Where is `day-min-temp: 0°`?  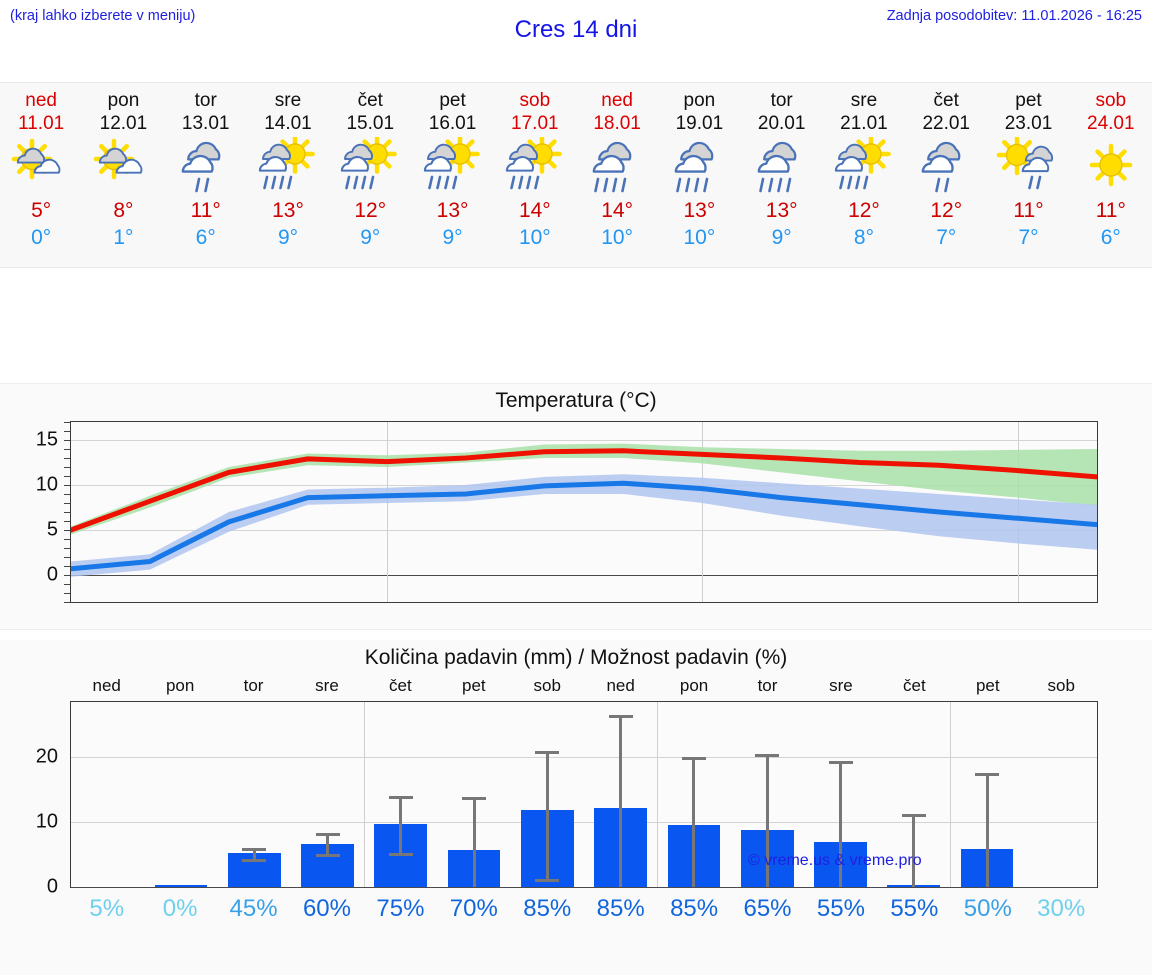 day-min-temp: 0° is located at coordinates (41, 237).